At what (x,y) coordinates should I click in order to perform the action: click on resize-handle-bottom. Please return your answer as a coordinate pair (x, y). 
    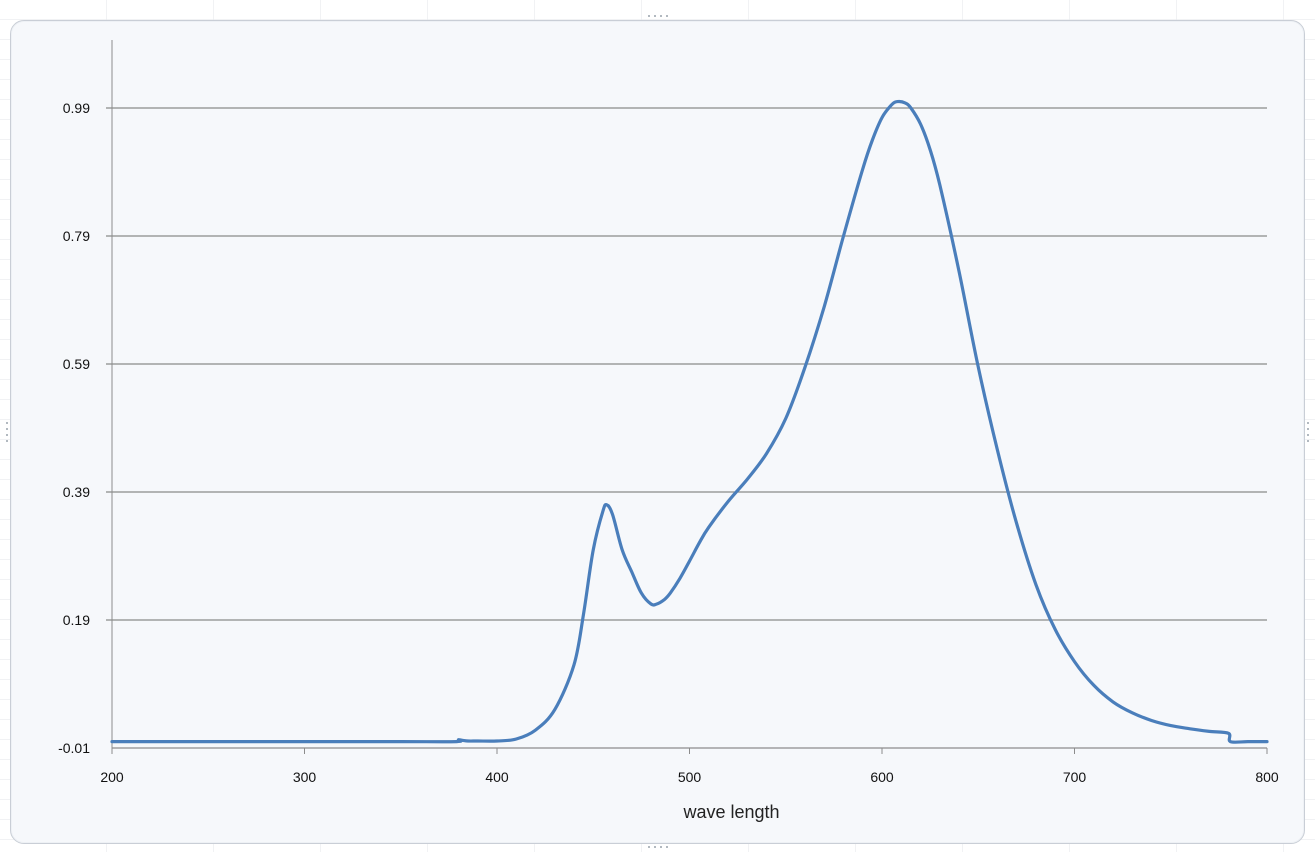
    Looking at the image, I should click on (658, 847).